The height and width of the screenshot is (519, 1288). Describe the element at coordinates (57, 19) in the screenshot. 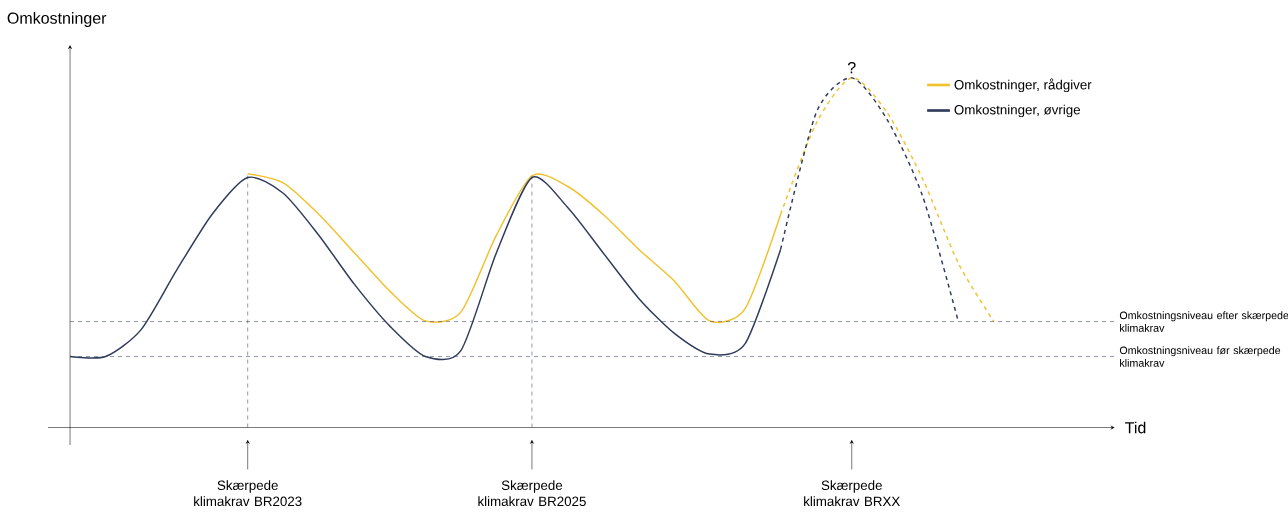

I see `y-axis-title: Omkostninger` at that location.